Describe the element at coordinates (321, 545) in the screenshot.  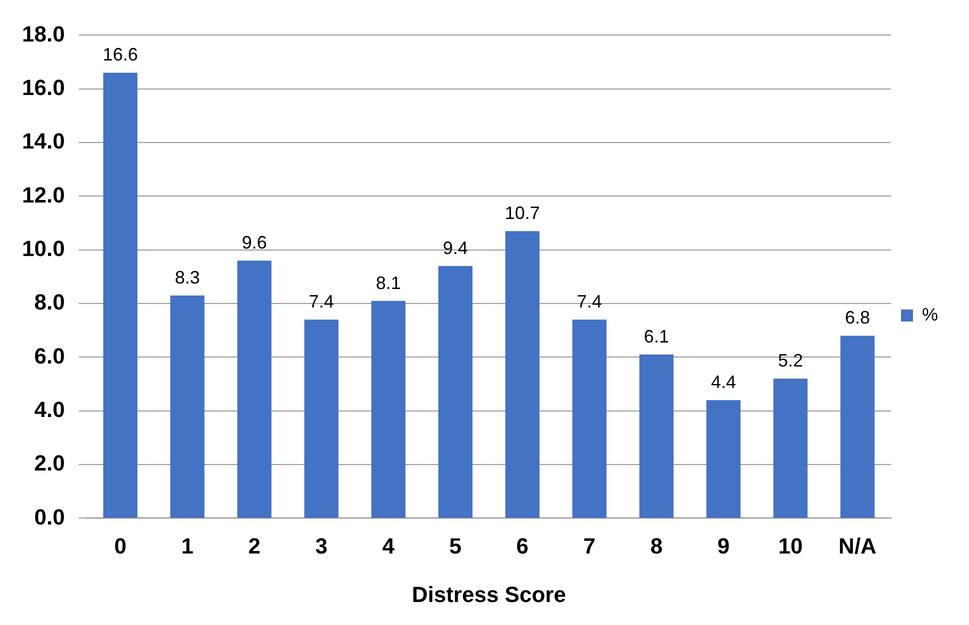
I see `x-tick-label: 3` at that location.